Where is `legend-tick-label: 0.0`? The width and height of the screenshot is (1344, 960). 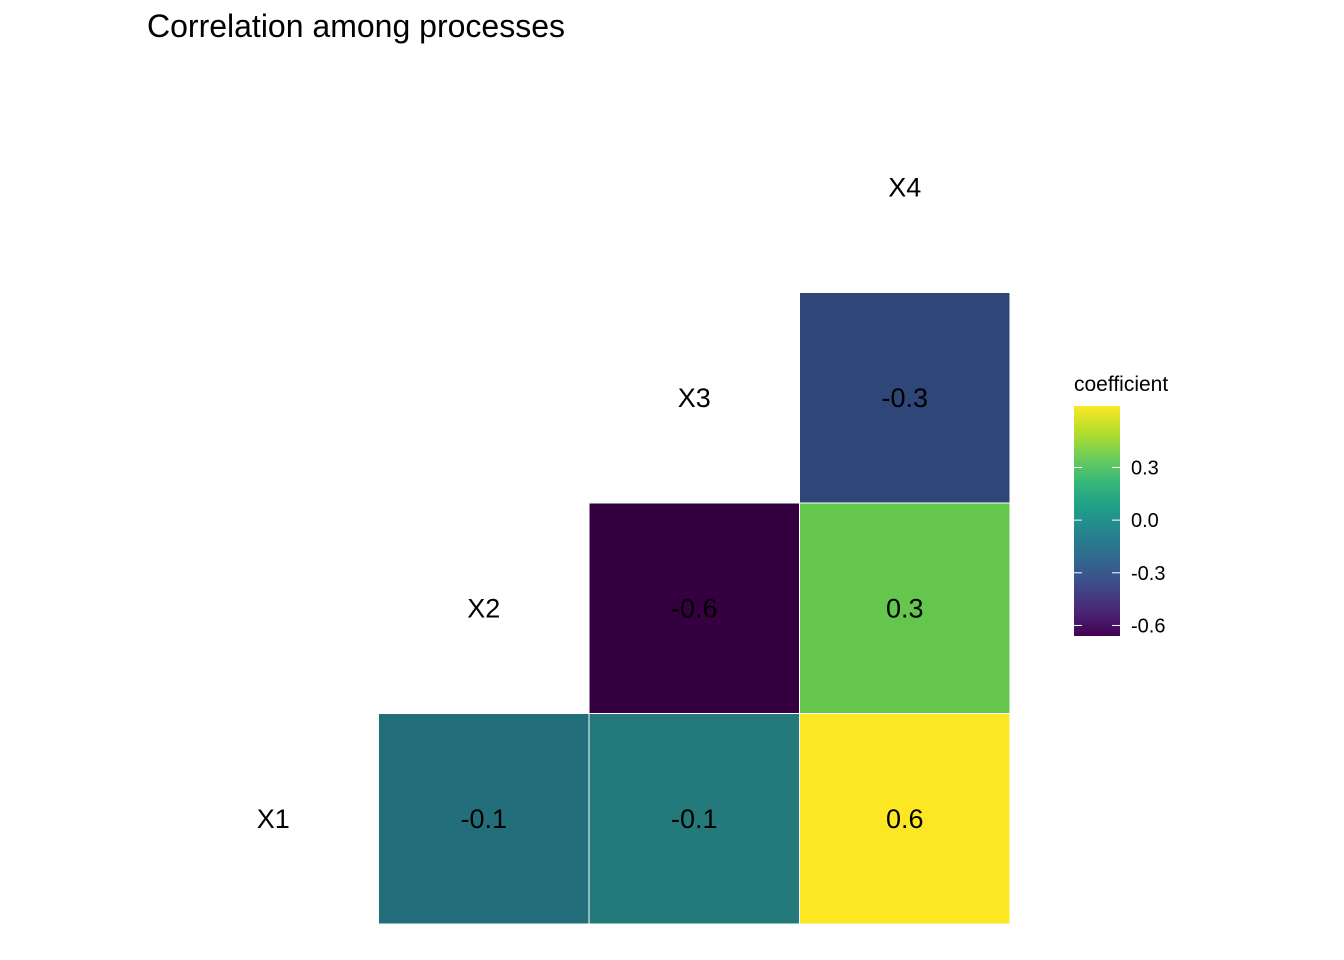
legend-tick-label: 0.0 is located at coordinates (1145, 521).